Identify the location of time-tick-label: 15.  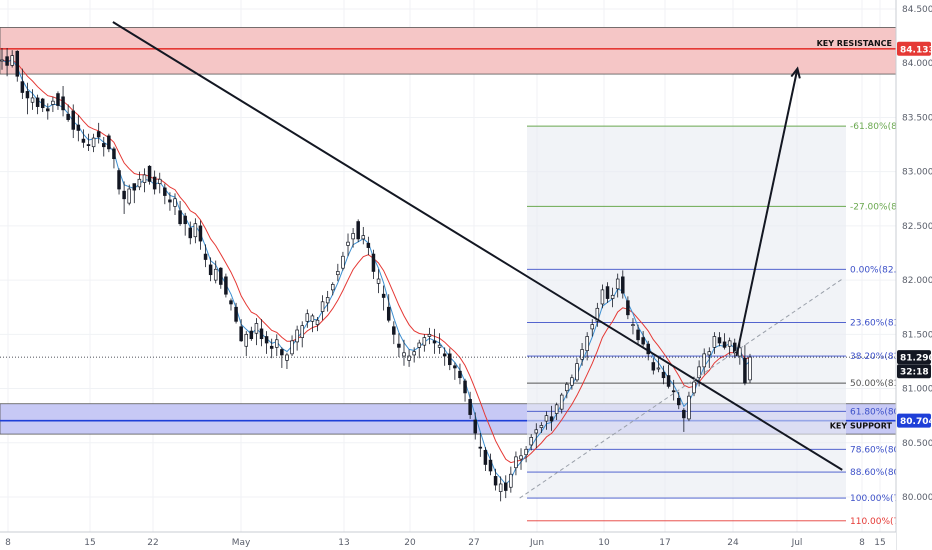
(879, 543).